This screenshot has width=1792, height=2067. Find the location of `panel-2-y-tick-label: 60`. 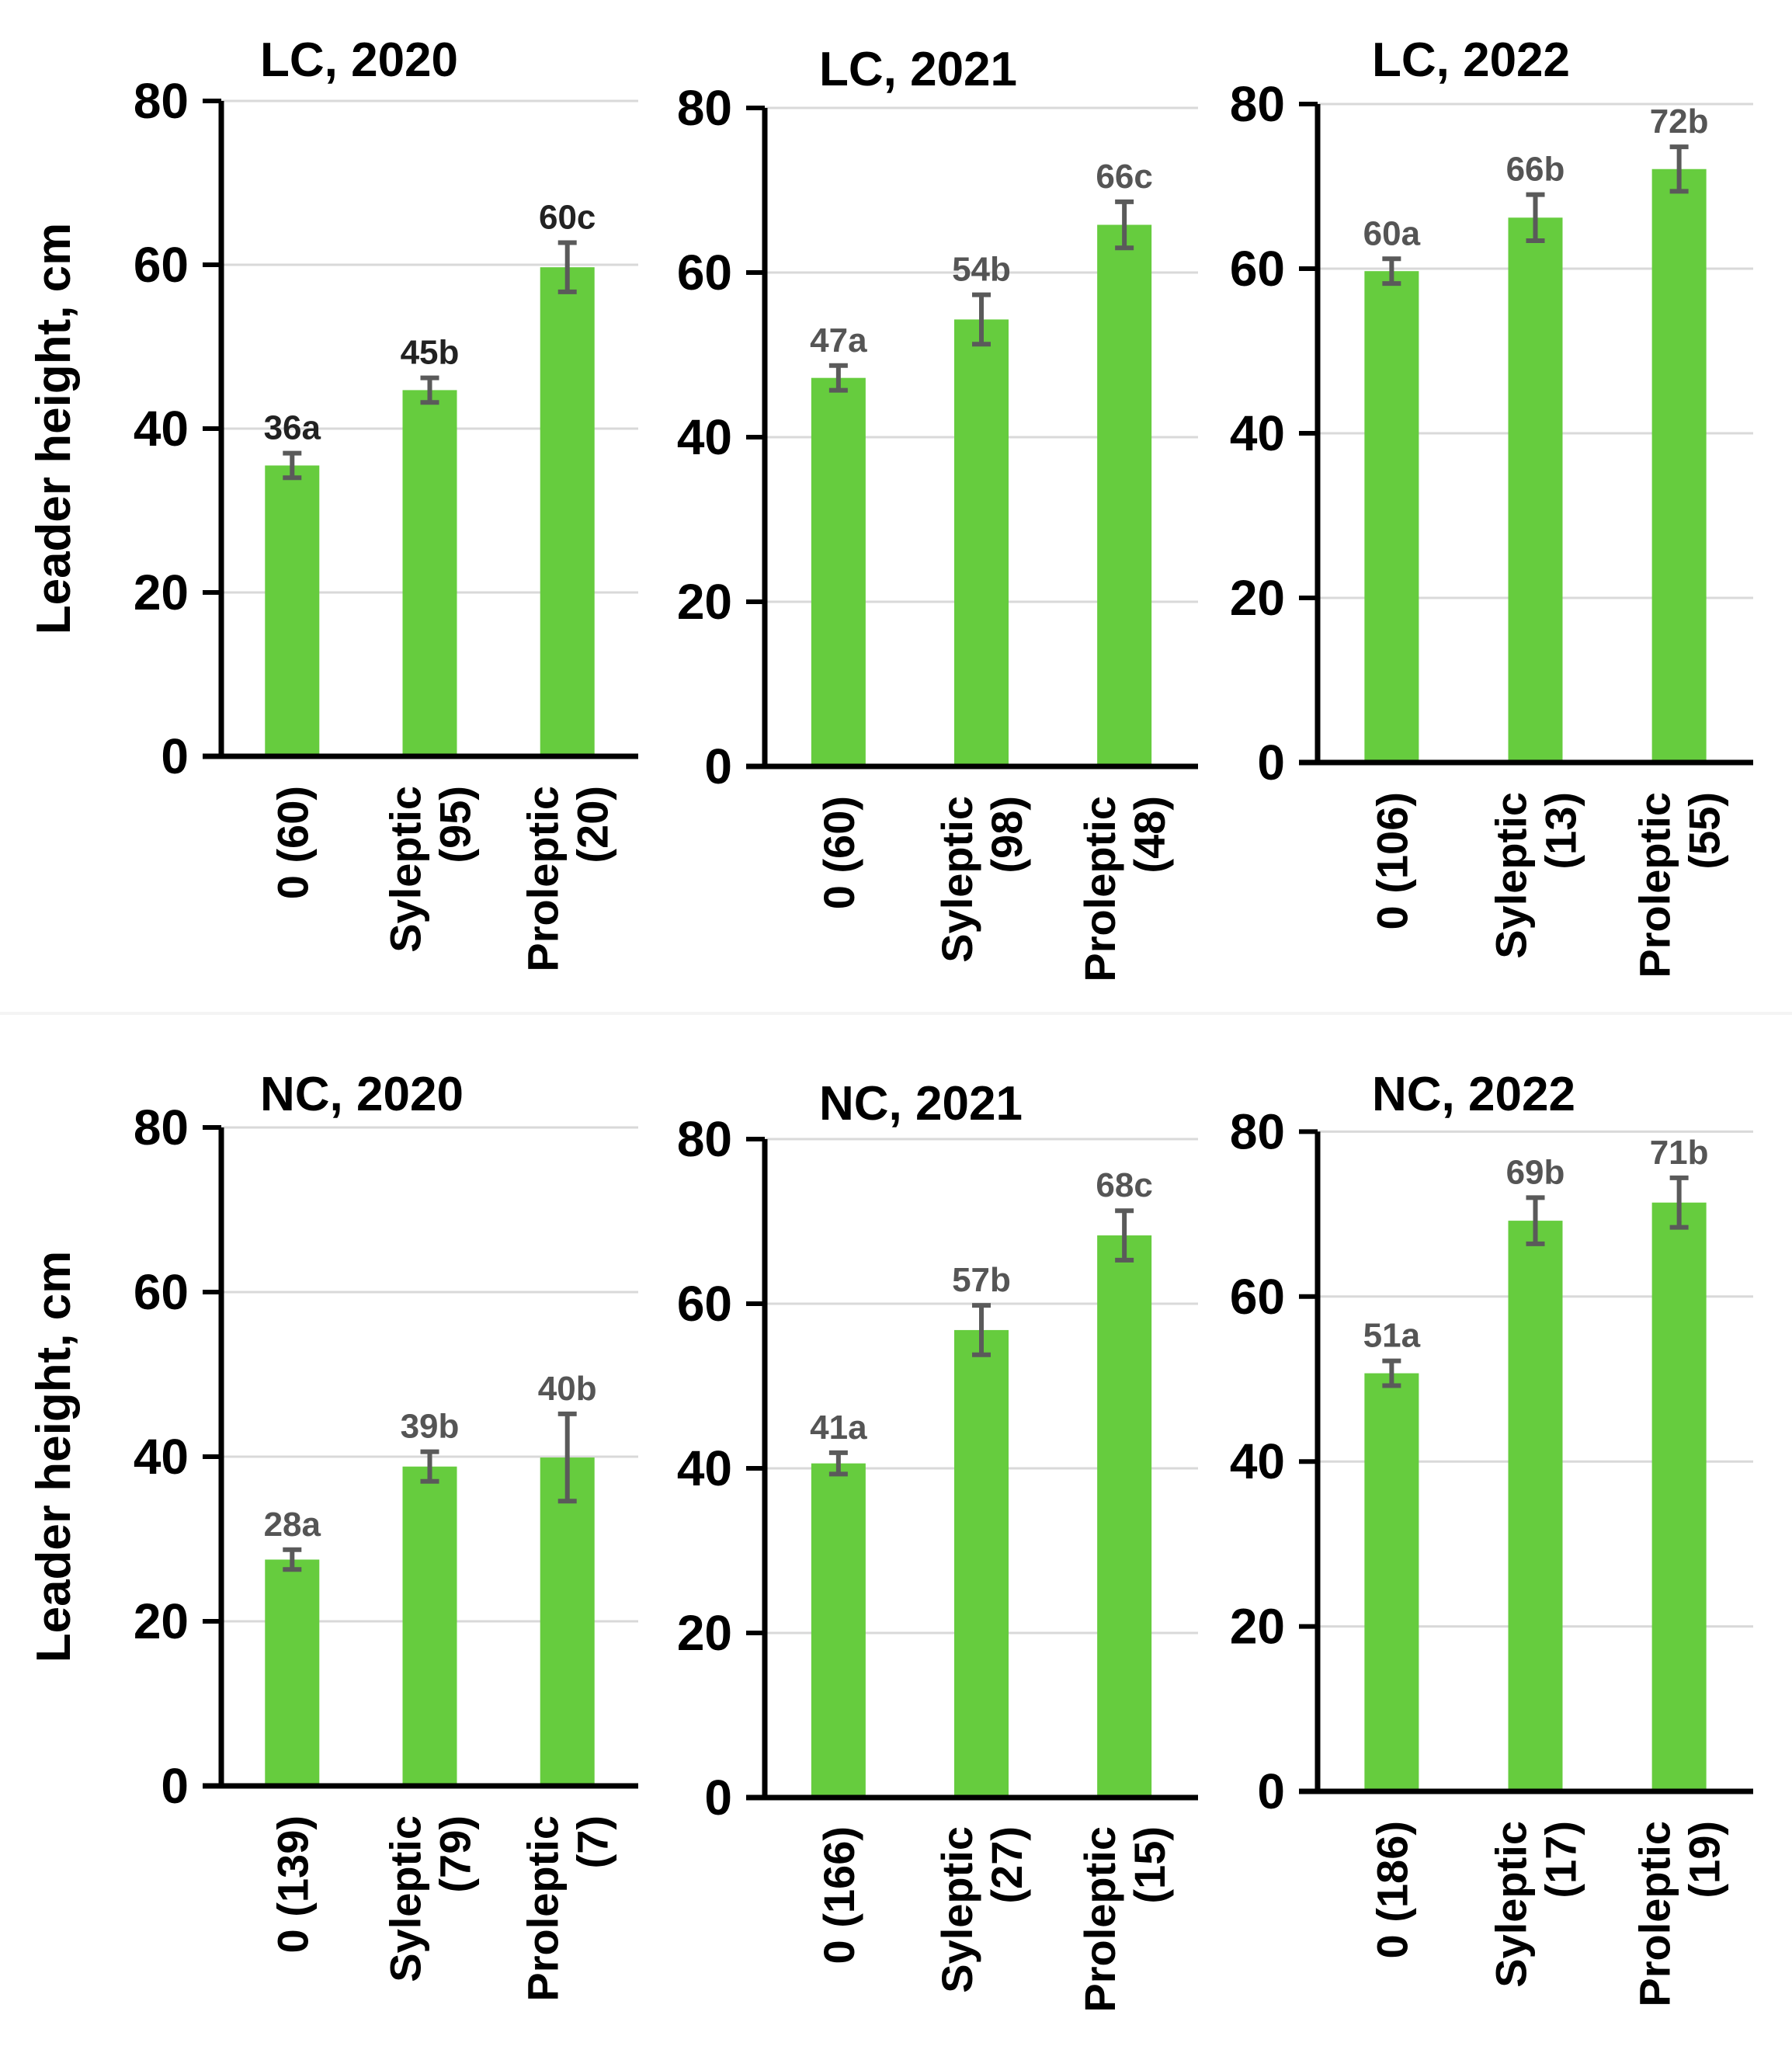

panel-2-y-tick-label: 60 is located at coordinates (704, 272).